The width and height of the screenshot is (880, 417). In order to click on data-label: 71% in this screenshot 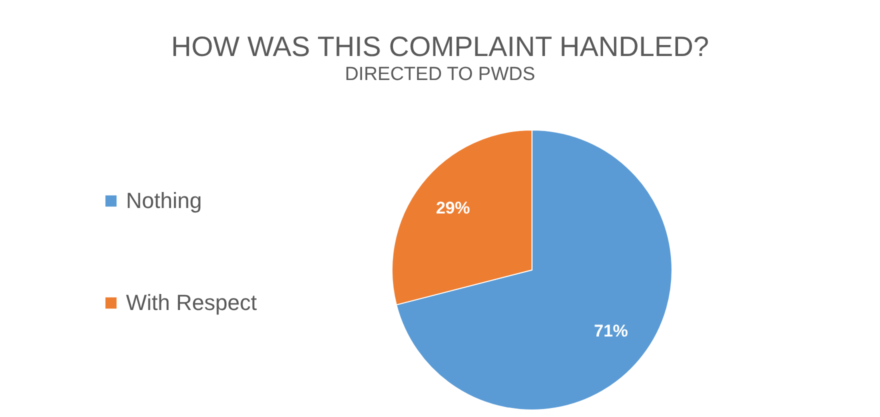, I will do `click(611, 330)`.